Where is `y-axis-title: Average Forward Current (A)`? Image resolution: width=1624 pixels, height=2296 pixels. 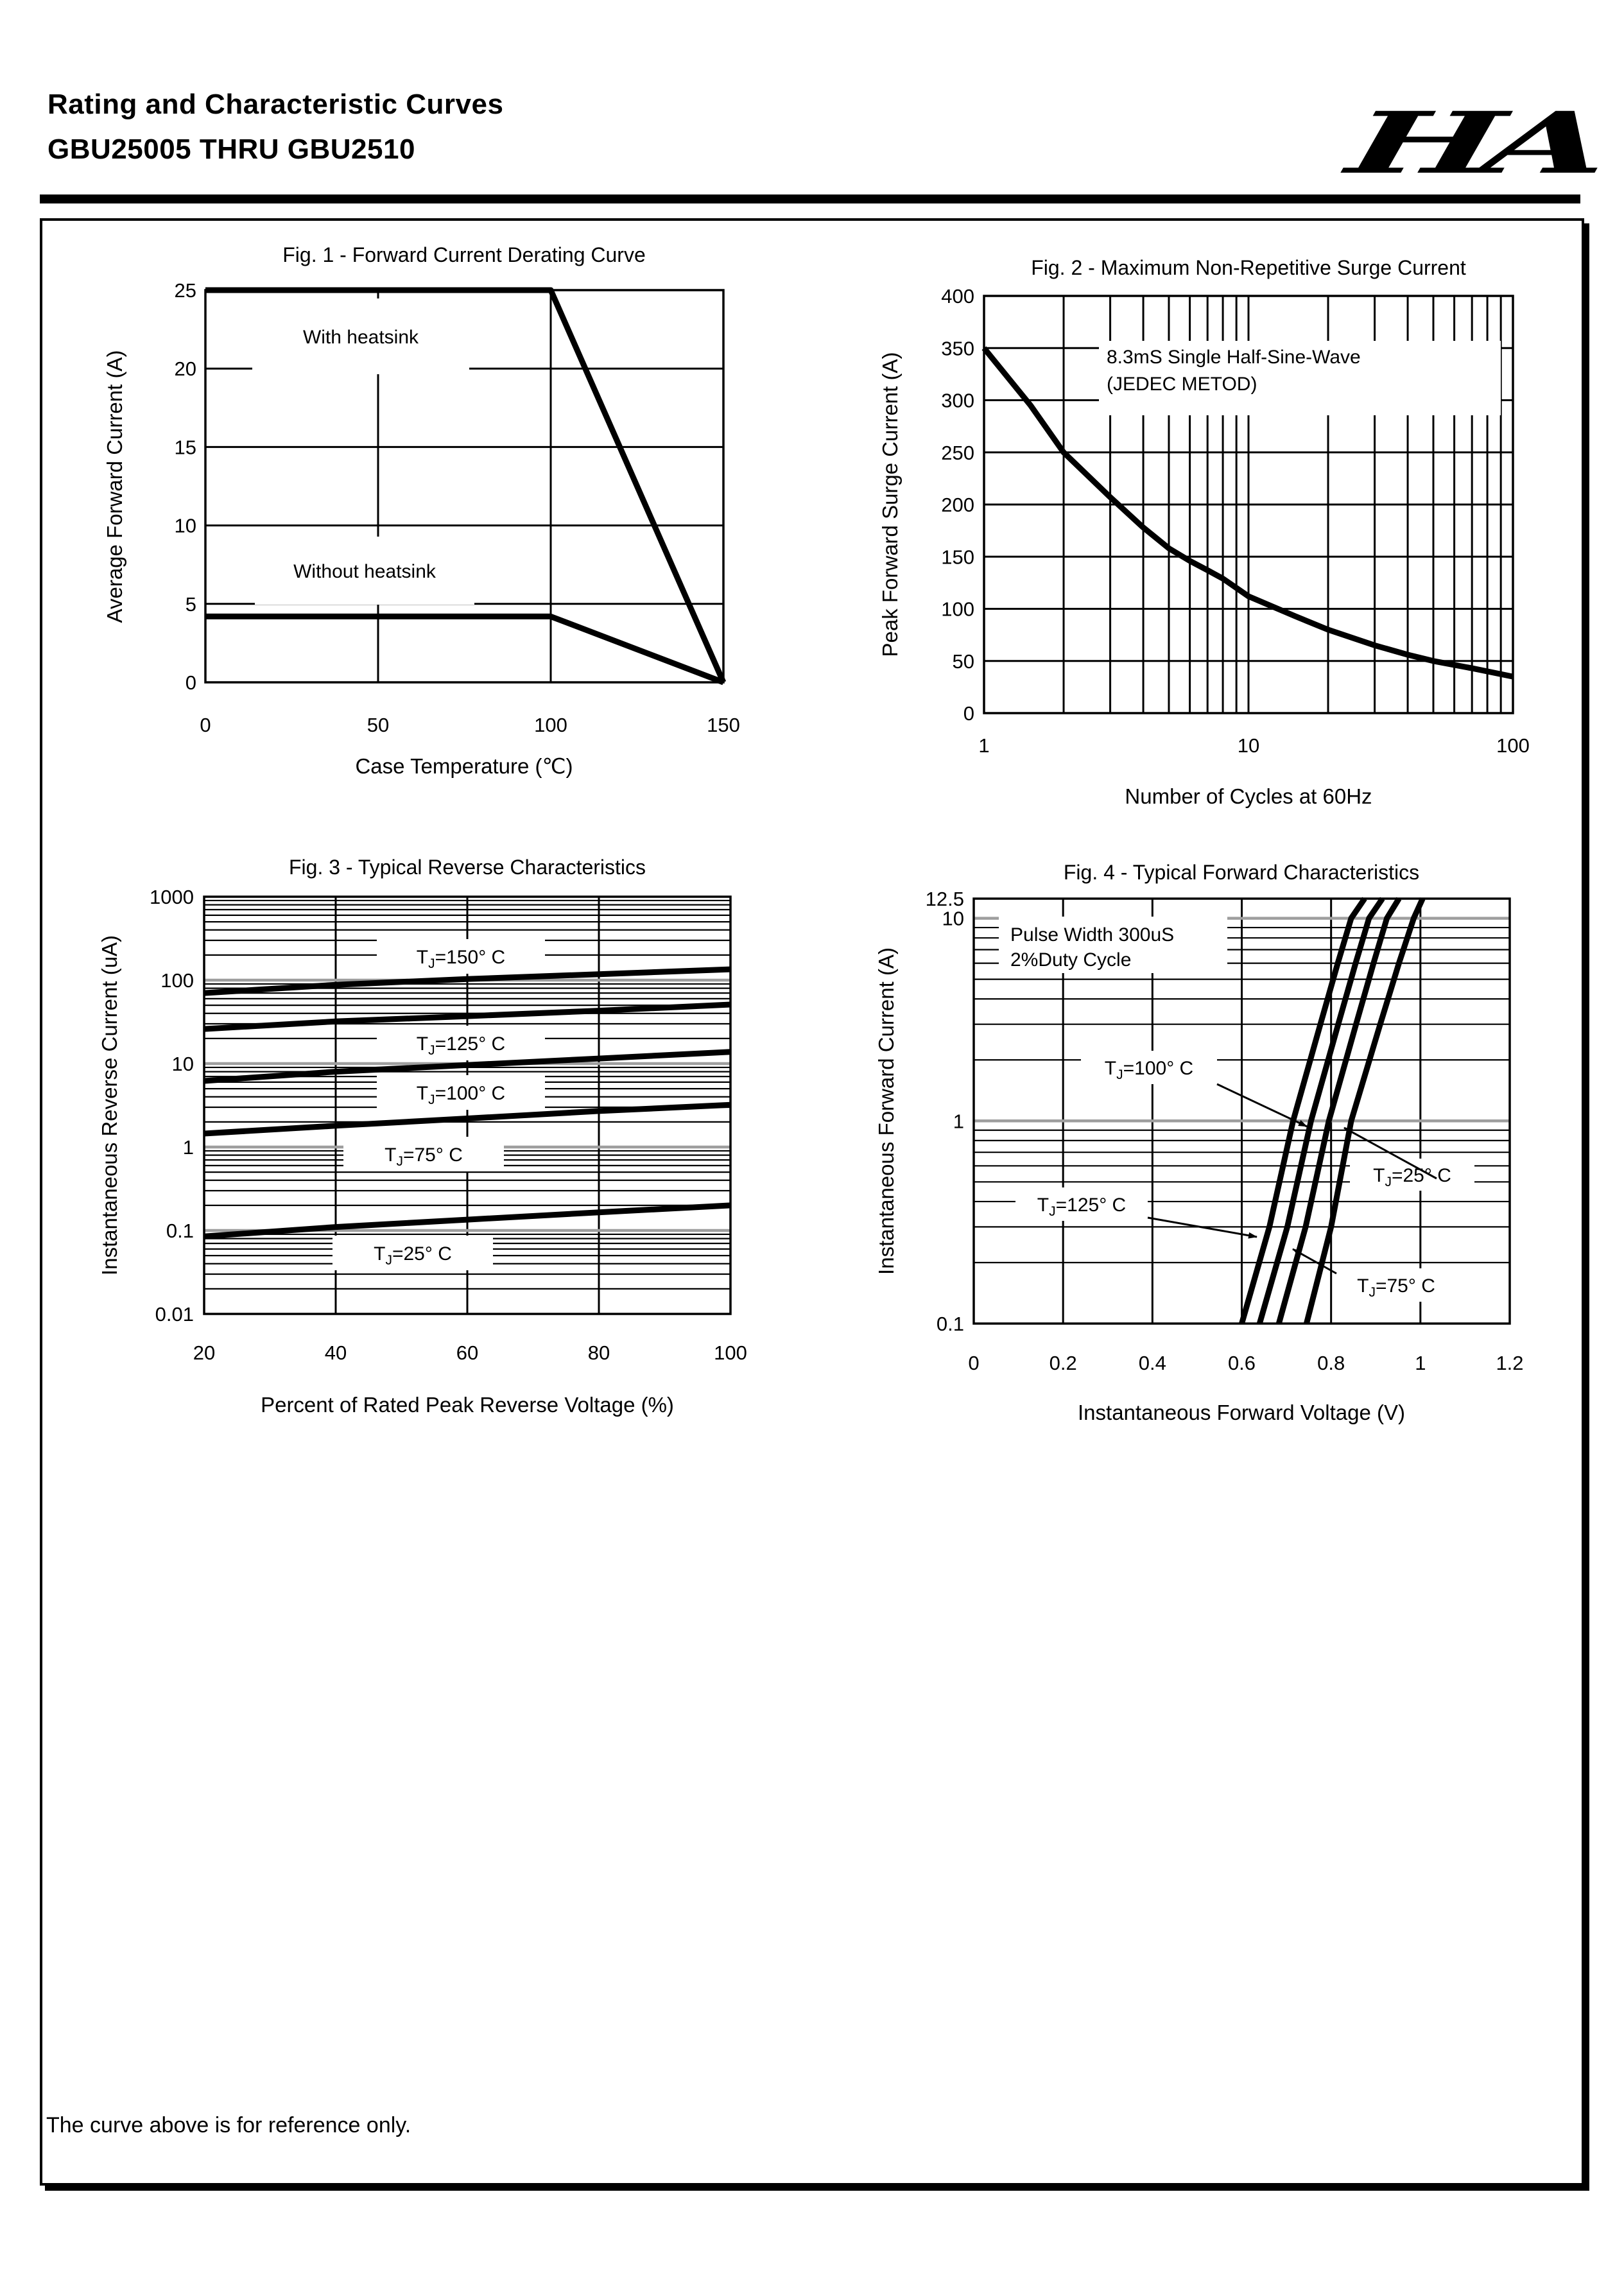
y-axis-title: Average Forward Current (A) is located at coordinates (114, 486).